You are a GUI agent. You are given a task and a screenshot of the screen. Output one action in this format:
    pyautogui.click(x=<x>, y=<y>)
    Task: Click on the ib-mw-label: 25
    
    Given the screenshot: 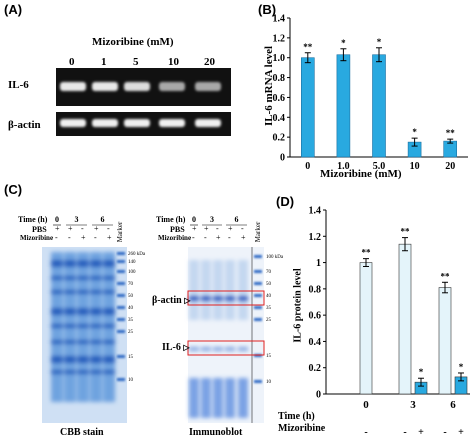 What is the action you would take?
    pyautogui.click(x=269, y=320)
    